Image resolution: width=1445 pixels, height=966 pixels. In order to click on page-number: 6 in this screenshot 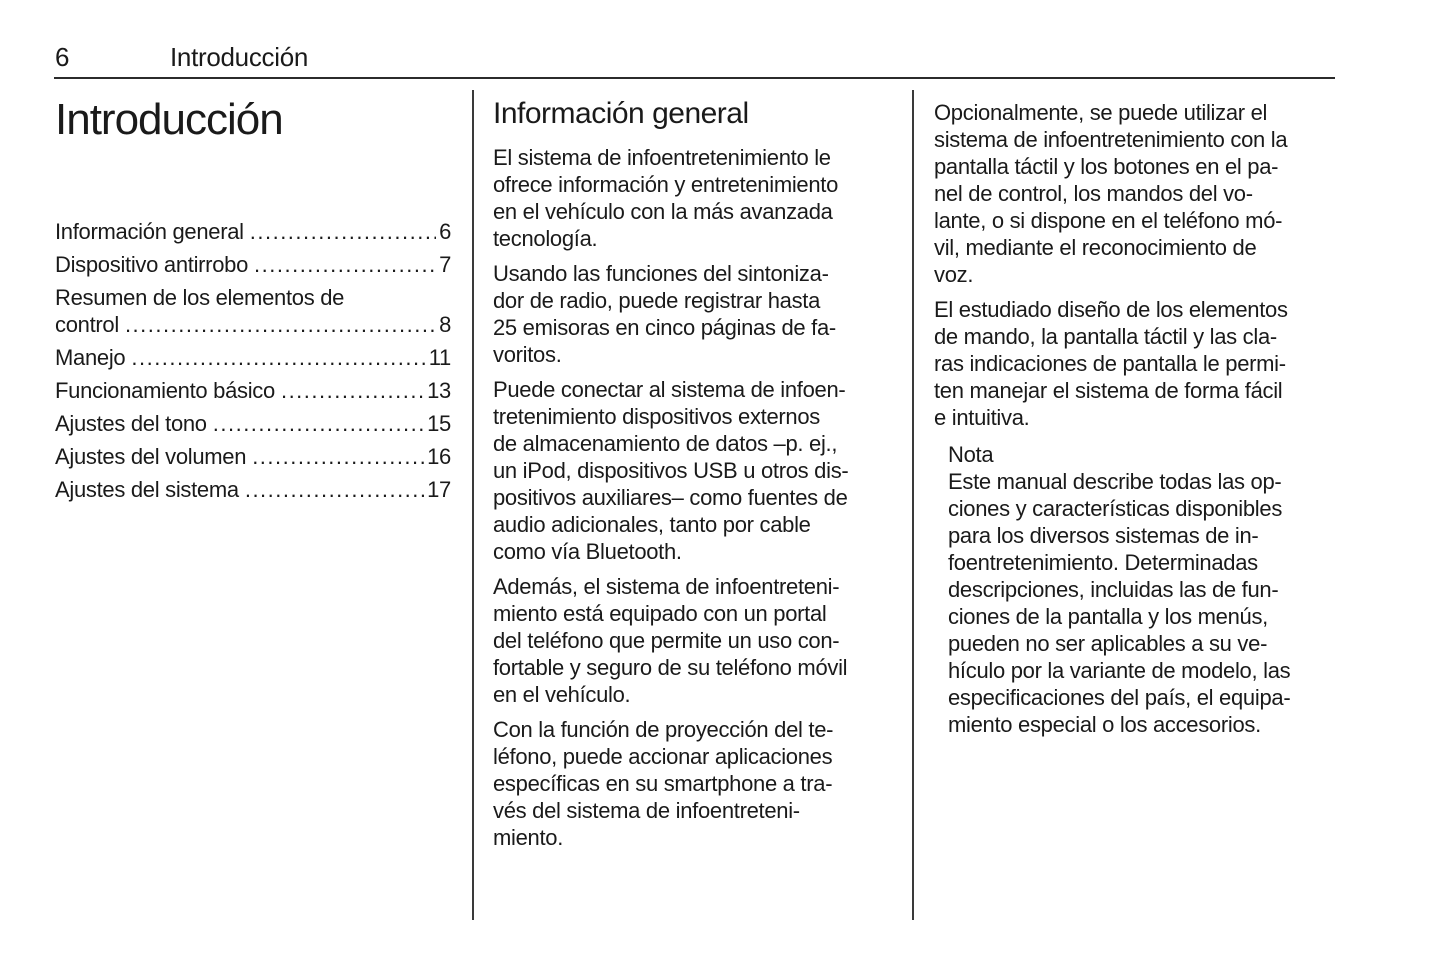, I will do `click(62, 57)`.